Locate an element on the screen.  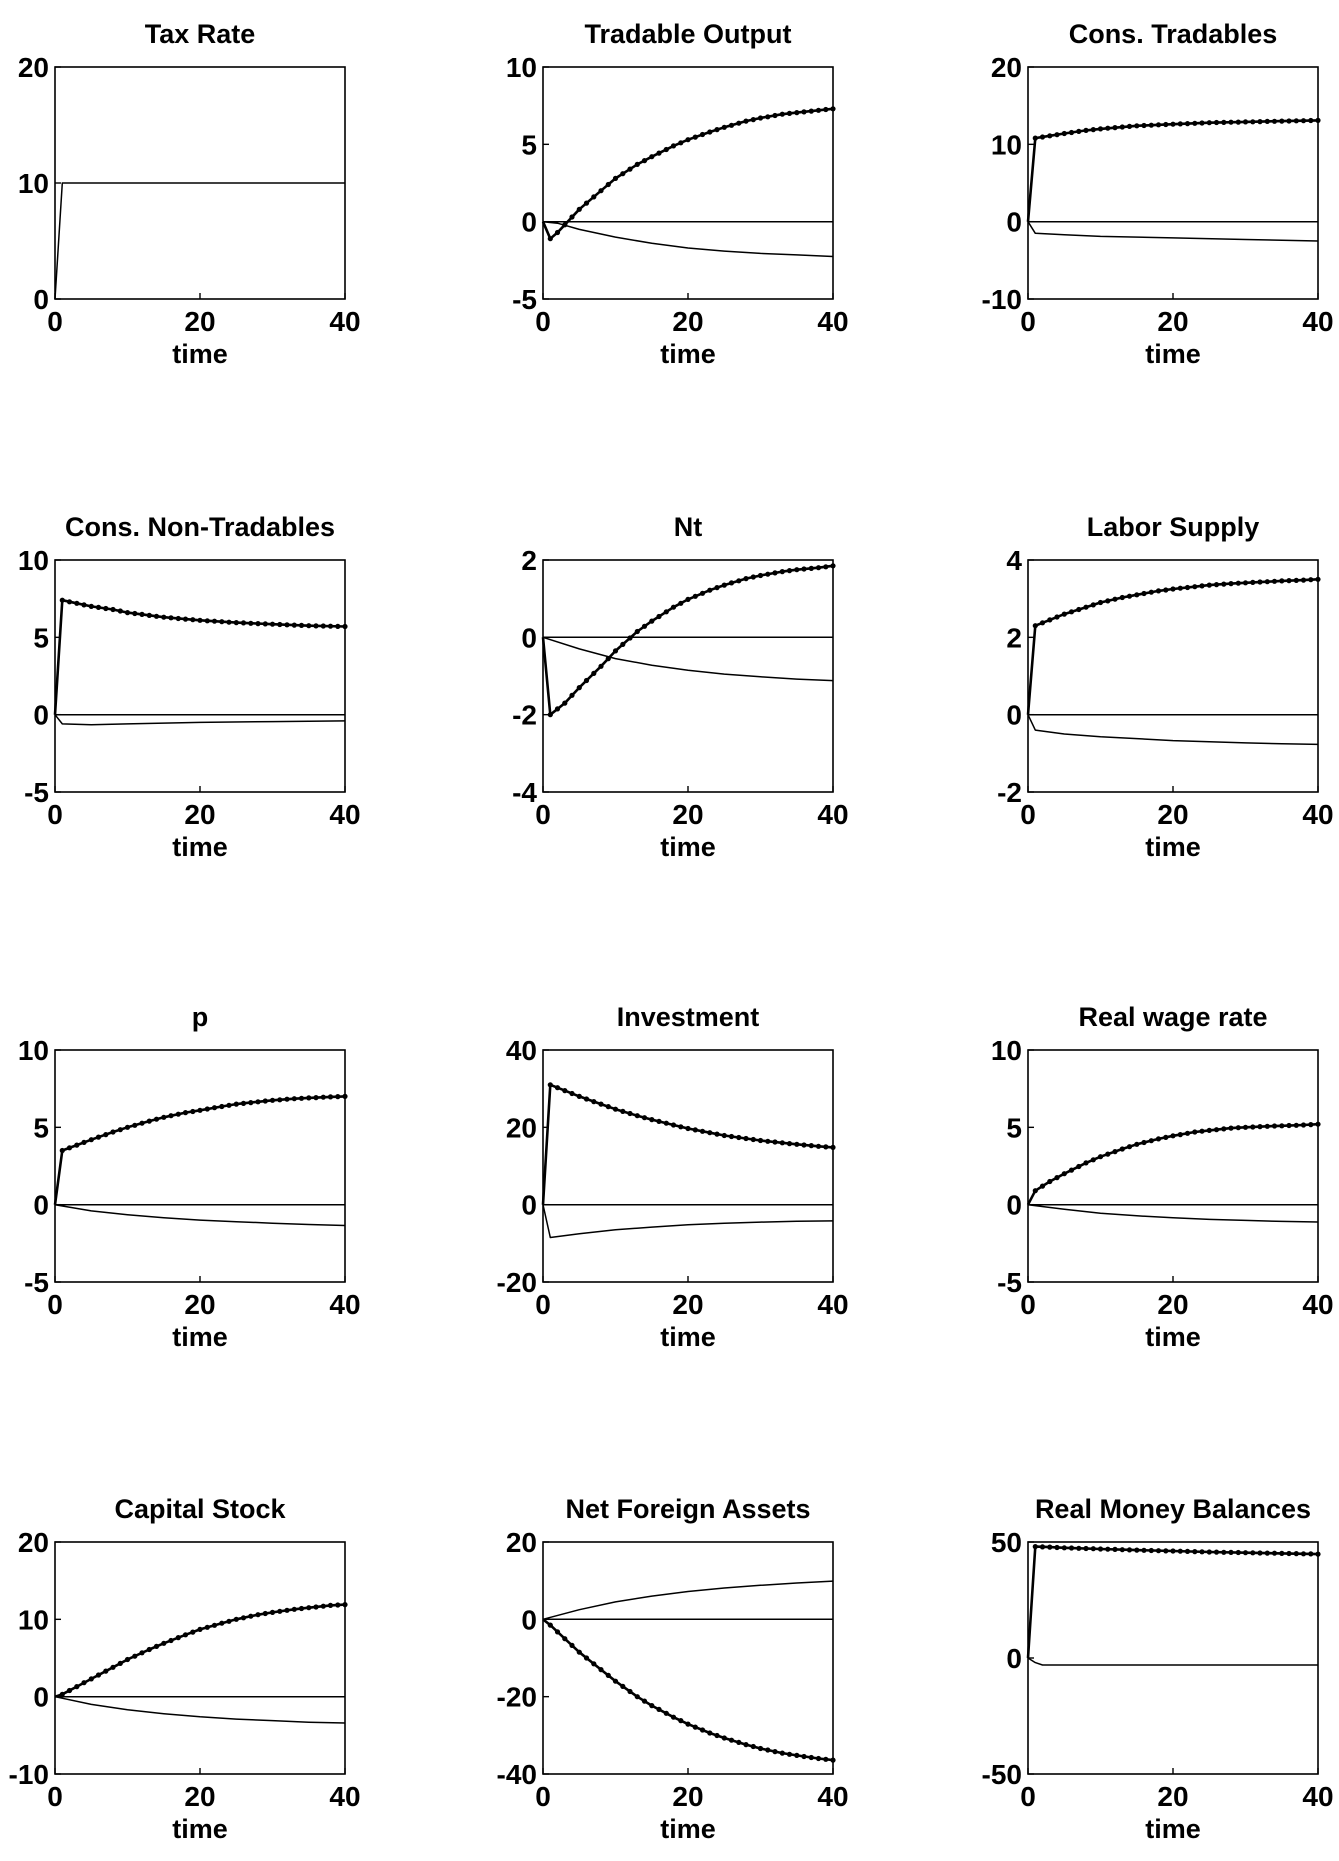
real-money-balances-xtick-label: 0 is located at coordinates (1028, 1796).